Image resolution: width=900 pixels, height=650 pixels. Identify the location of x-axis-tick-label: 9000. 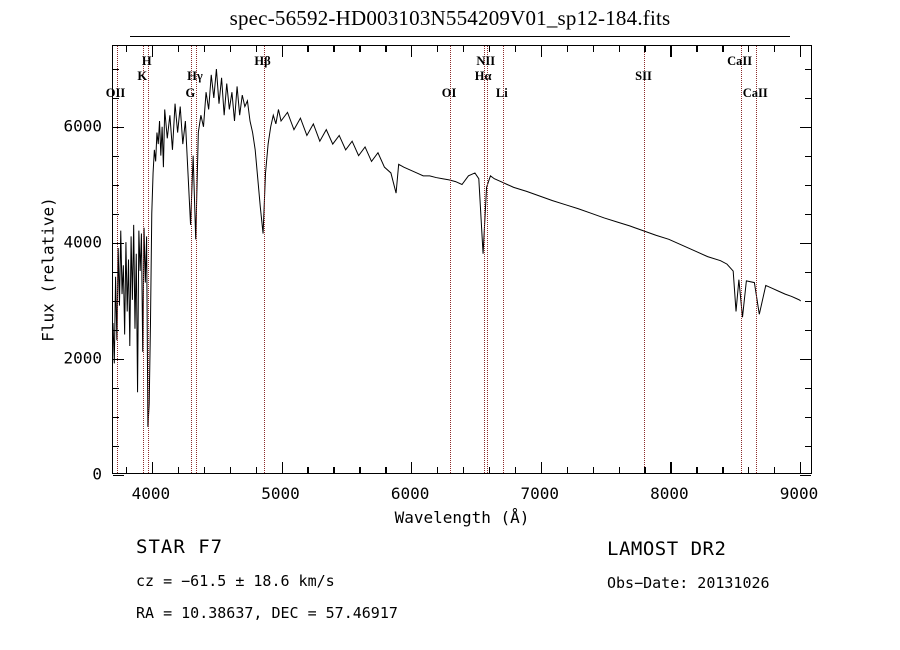
(799, 493).